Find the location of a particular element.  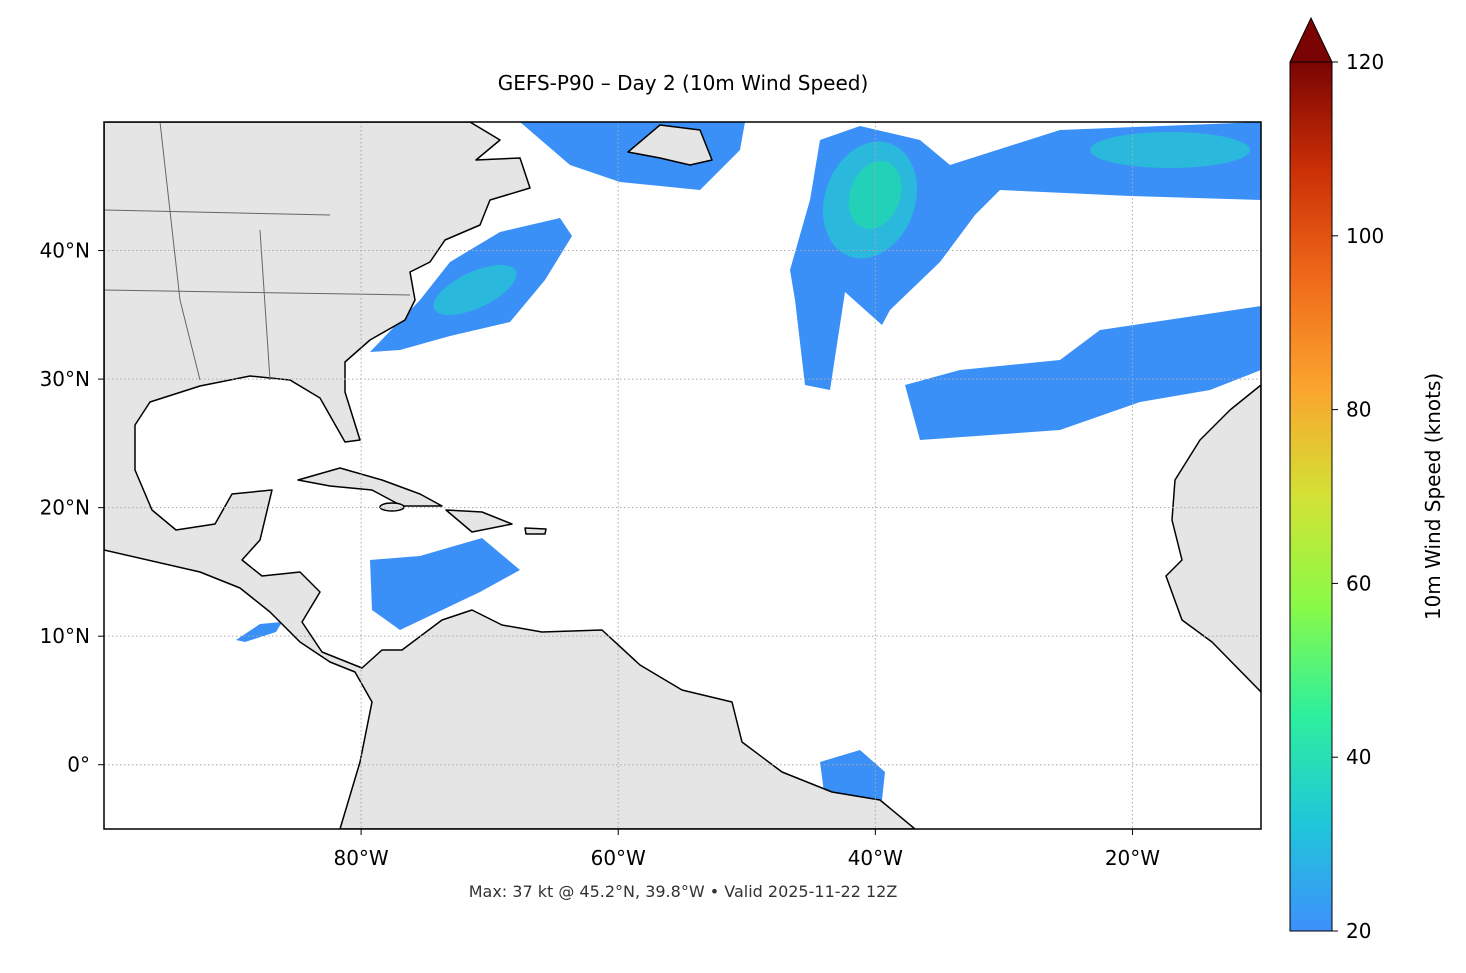

x-tick-label: 40°W is located at coordinates (875, 858).